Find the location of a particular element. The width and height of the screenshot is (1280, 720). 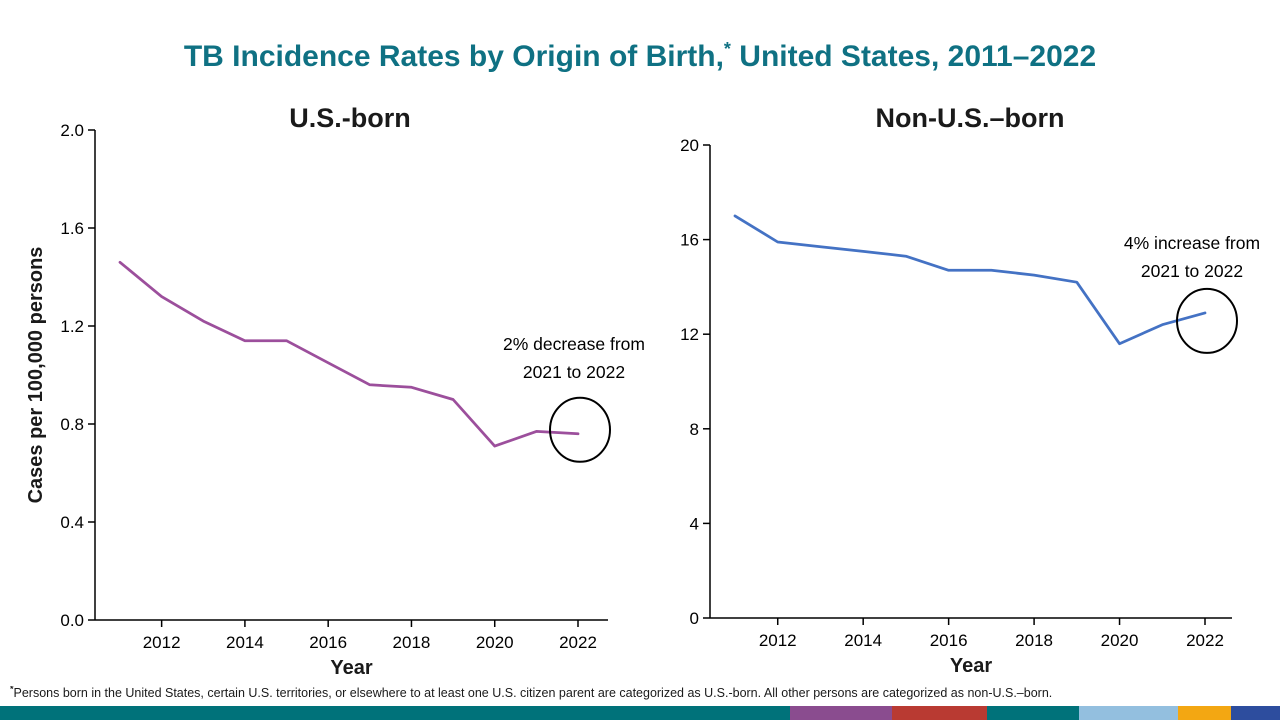

footer-bar-segment-red is located at coordinates (939, 713).